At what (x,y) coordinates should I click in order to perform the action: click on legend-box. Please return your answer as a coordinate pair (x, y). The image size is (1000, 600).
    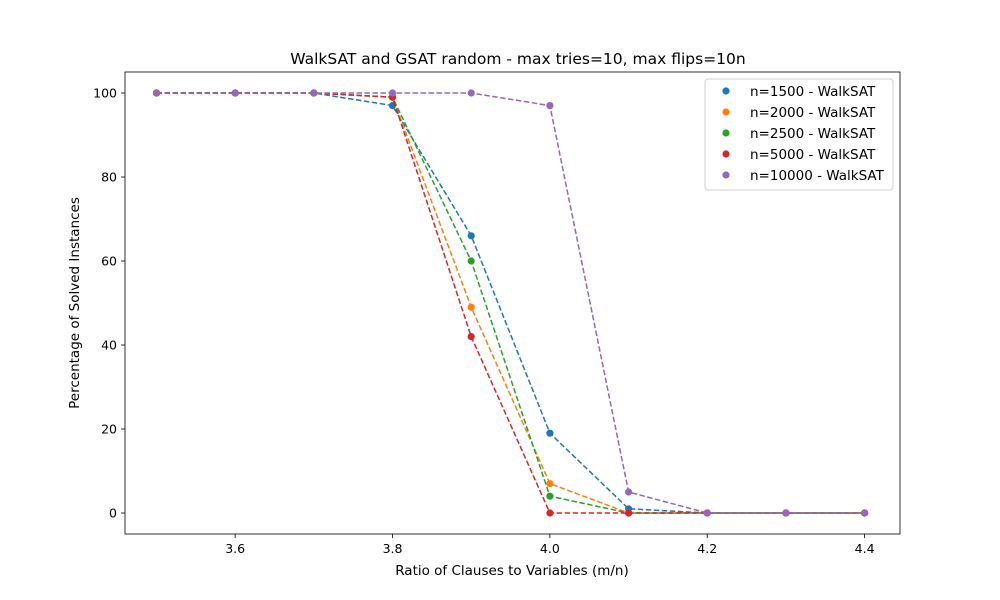
    Looking at the image, I should click on (799, 134).